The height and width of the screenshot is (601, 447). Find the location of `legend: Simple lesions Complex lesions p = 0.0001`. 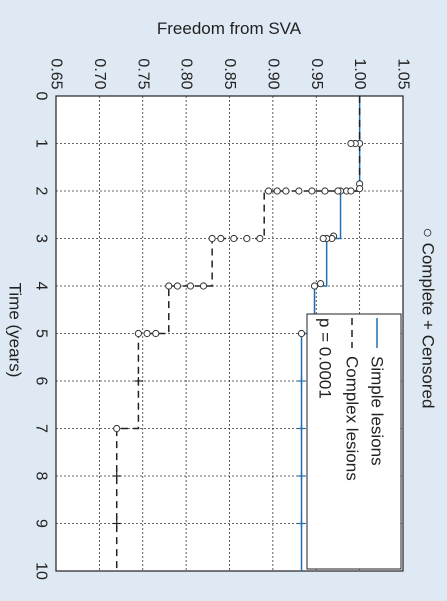

legend: Simple lesions Complex lesions p = 0.0001 is located at coordinates (354, 441).